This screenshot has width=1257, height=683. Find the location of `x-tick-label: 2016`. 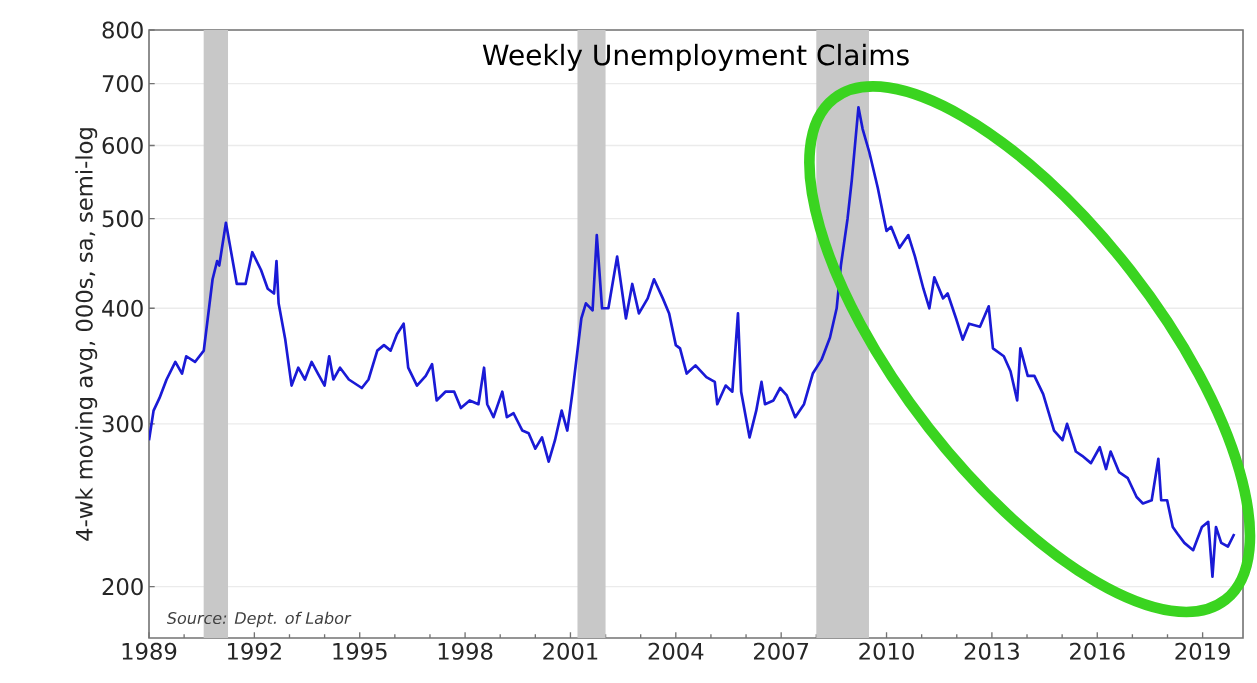

x-tick-label: 2016 is located at coordinates (1097, 651).